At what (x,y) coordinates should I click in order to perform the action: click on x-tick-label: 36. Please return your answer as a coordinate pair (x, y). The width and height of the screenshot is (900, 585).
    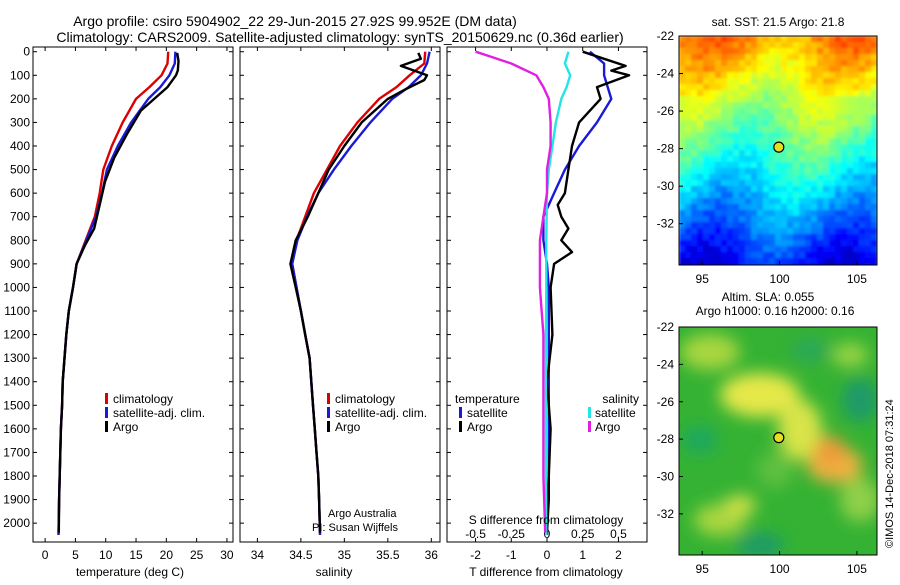
    Looking at the image, I should click on (432, 555).